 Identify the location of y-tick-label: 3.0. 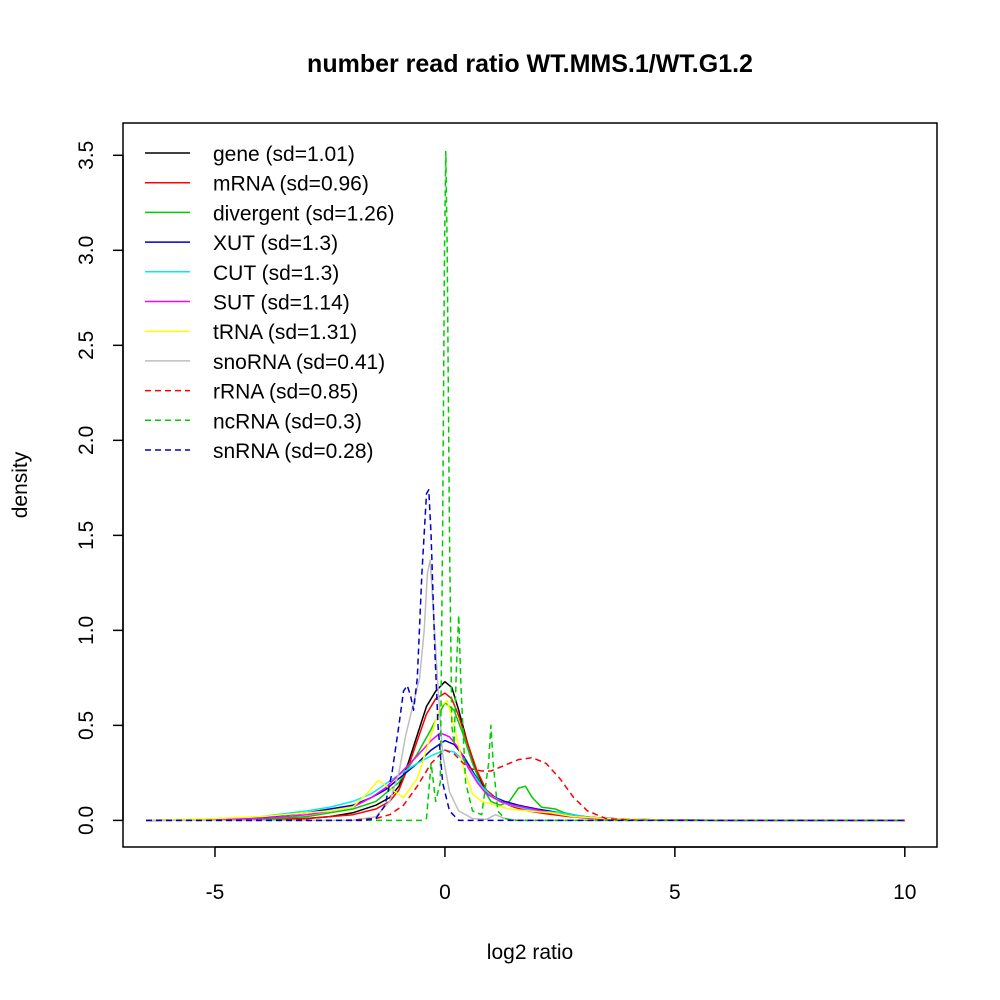
(86, 250).